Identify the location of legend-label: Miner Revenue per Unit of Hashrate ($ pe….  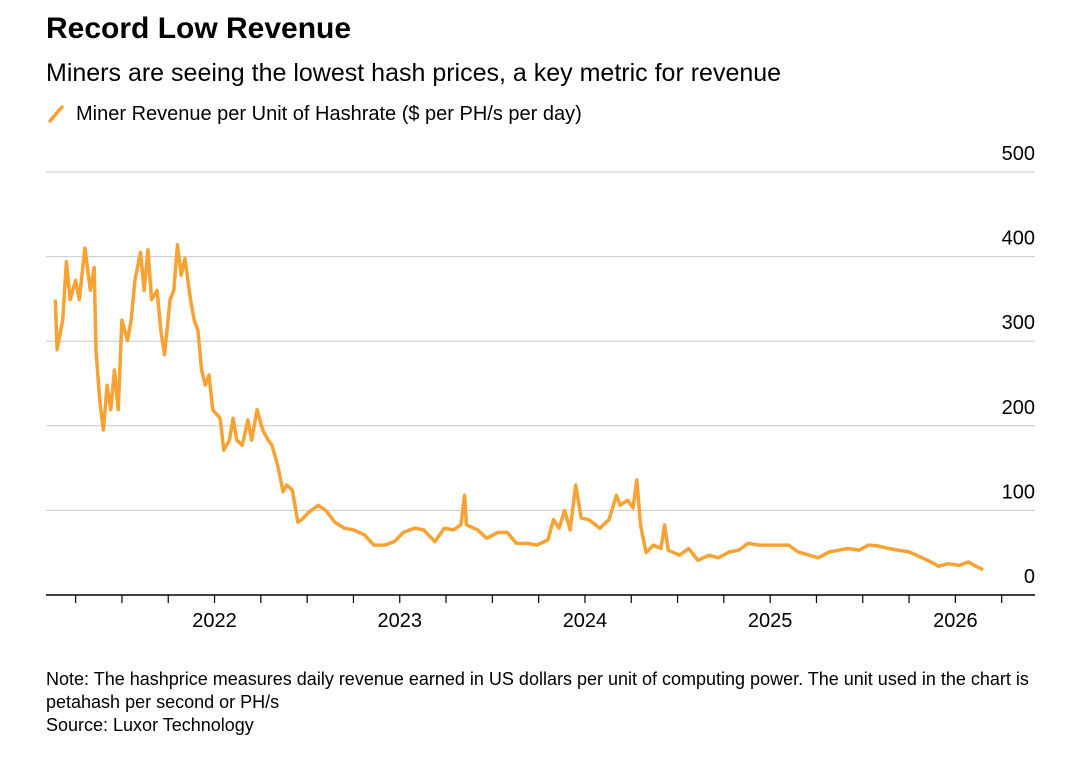
(329, 114).